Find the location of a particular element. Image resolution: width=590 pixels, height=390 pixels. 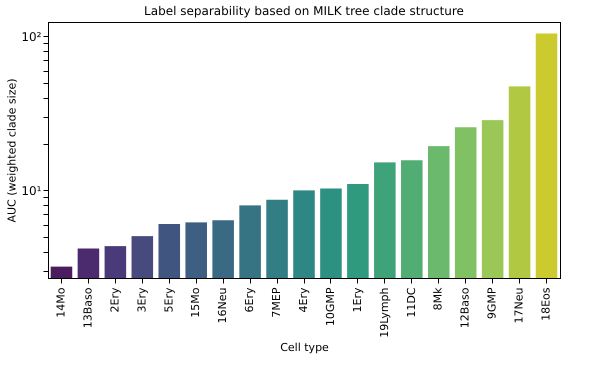

x-tick-label: 1Ery is located at coordinates (357, 299).